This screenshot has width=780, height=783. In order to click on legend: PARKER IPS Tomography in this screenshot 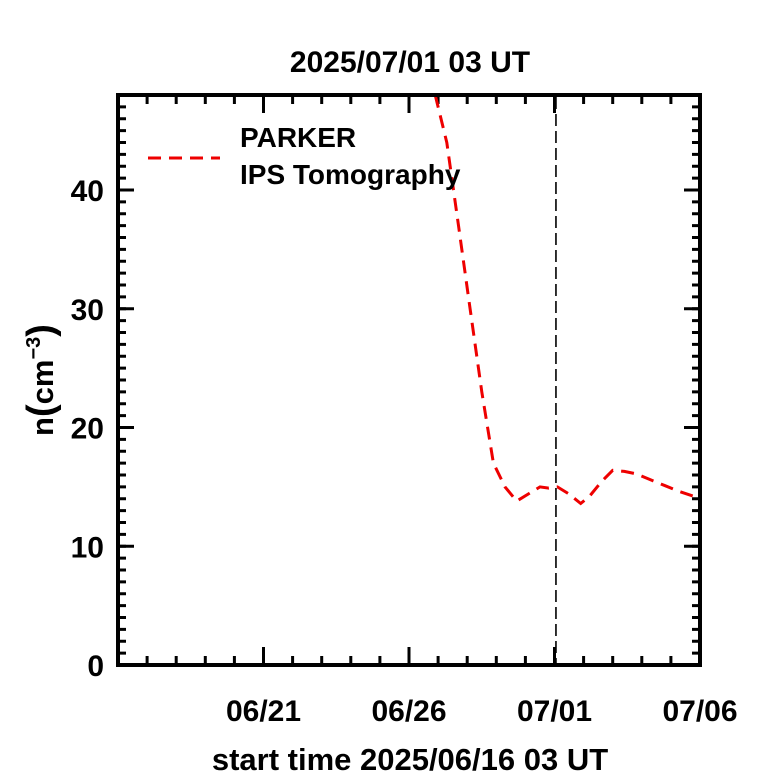, I will do `click(304, 156)`.